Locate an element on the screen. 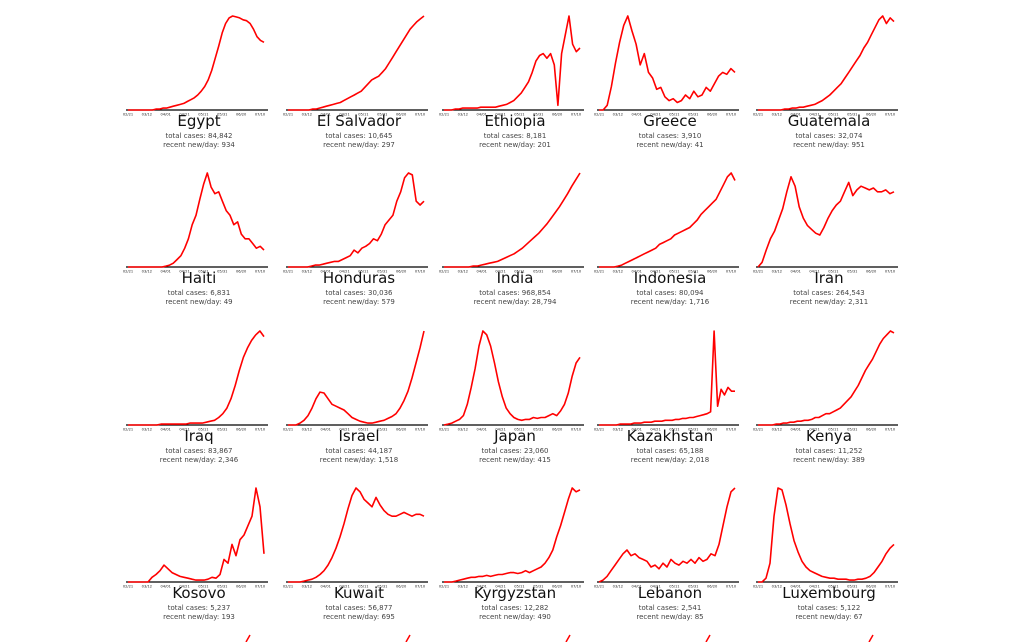 This screenshot has width=1024, height=643. country-name: India is located at coordinates (515, 278).